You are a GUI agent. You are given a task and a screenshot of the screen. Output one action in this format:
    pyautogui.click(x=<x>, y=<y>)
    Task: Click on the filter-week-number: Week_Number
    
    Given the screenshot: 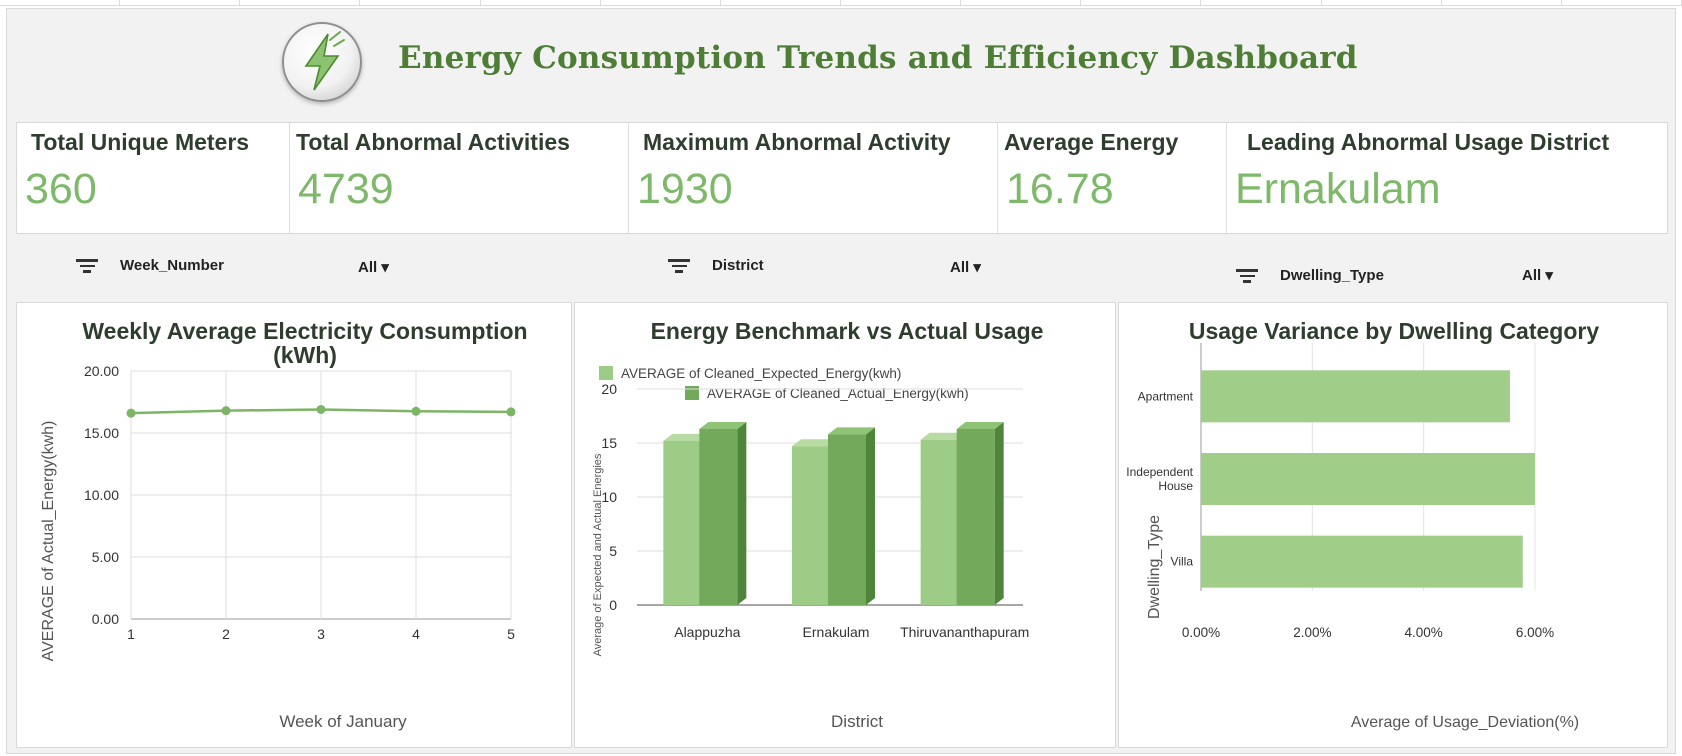 What is the action you would take?
    pyautogui.click(x=150, y=266)
    